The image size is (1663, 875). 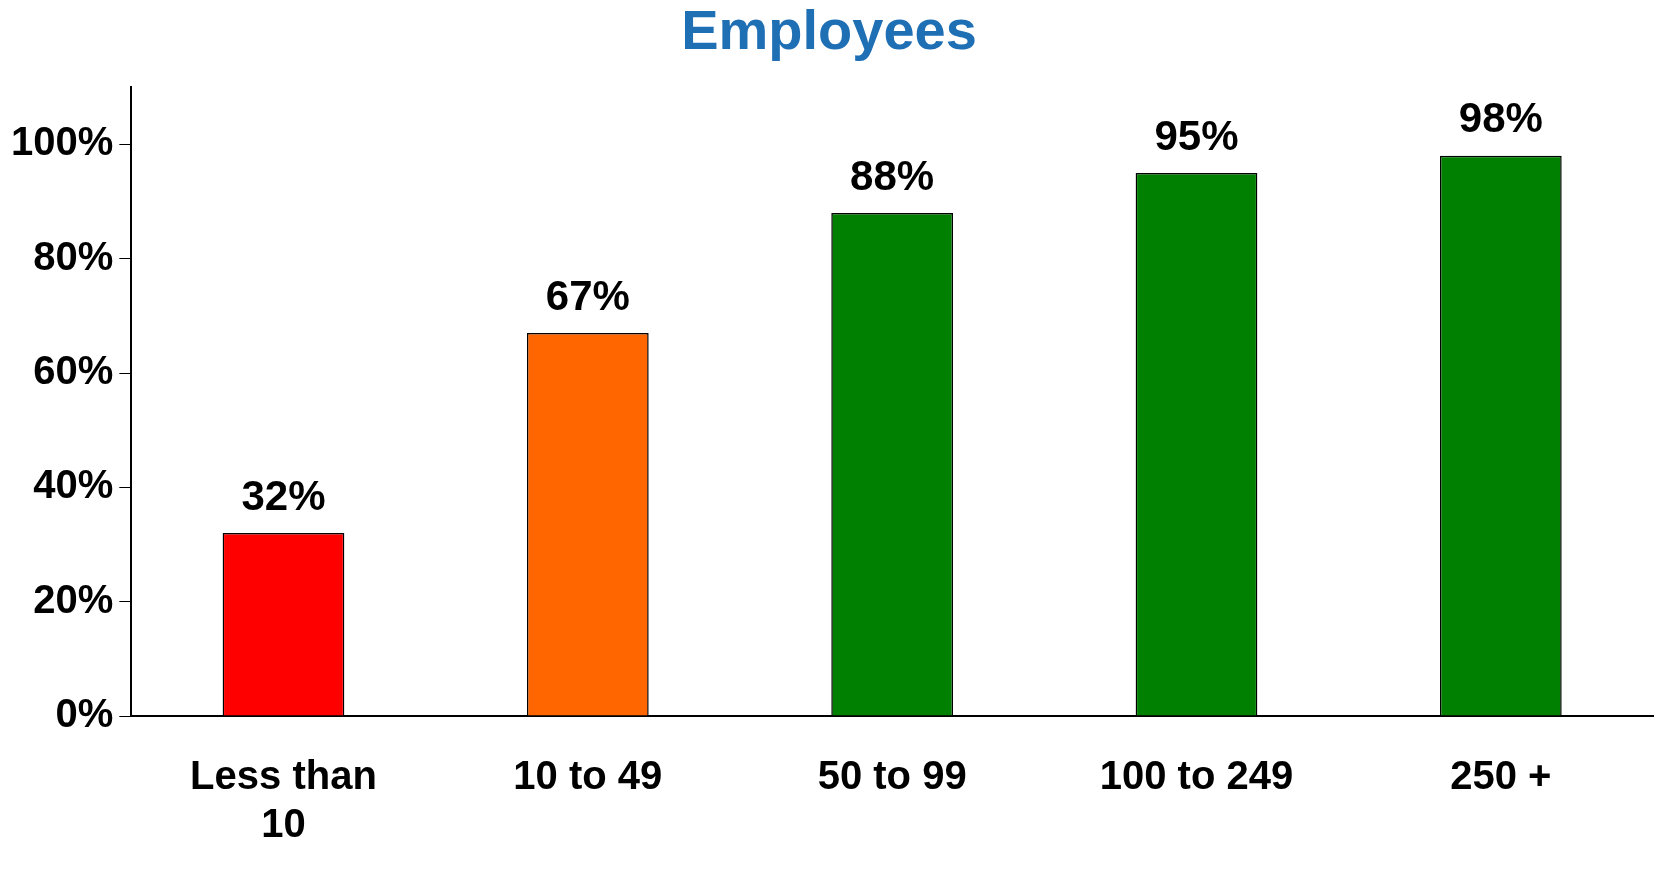 What do you see at coordinates (84, 713) in the screenshot?
I see `y-tick-label: 0%` at bounding box center [84, 713].